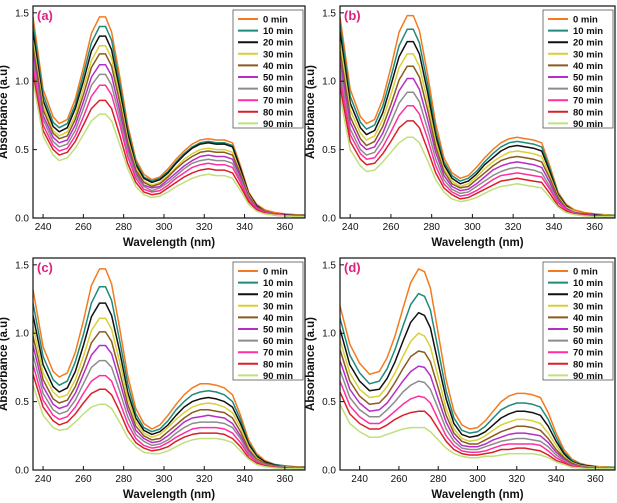  Describe the element at coordinates (352, 15) in the screenshot. I see `panel-label: (b)` at that location.